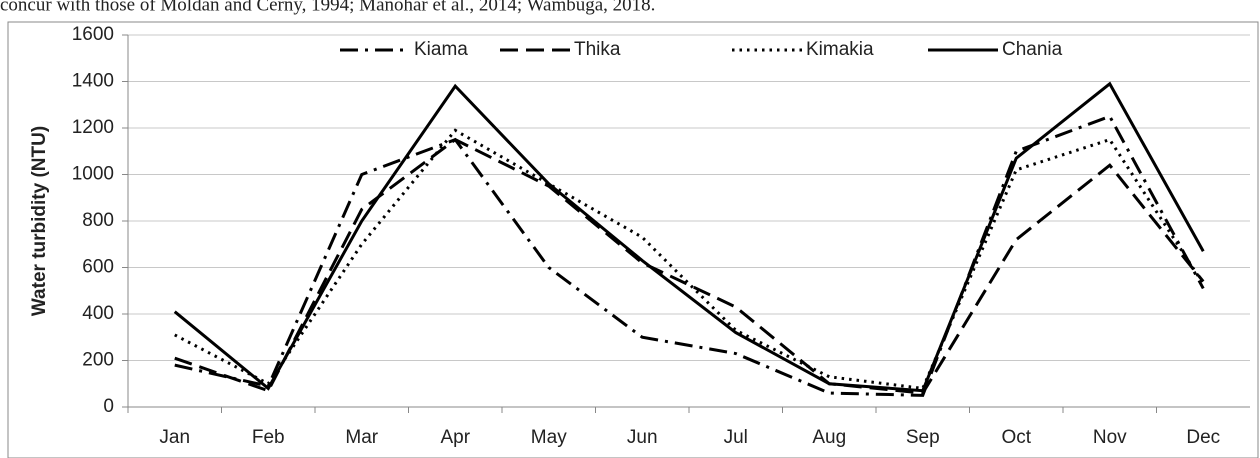  What do you see at coordinates (1032, 49) in the screenshot?
I see `legend-label: Chania` at bounding box center [1032, 49].